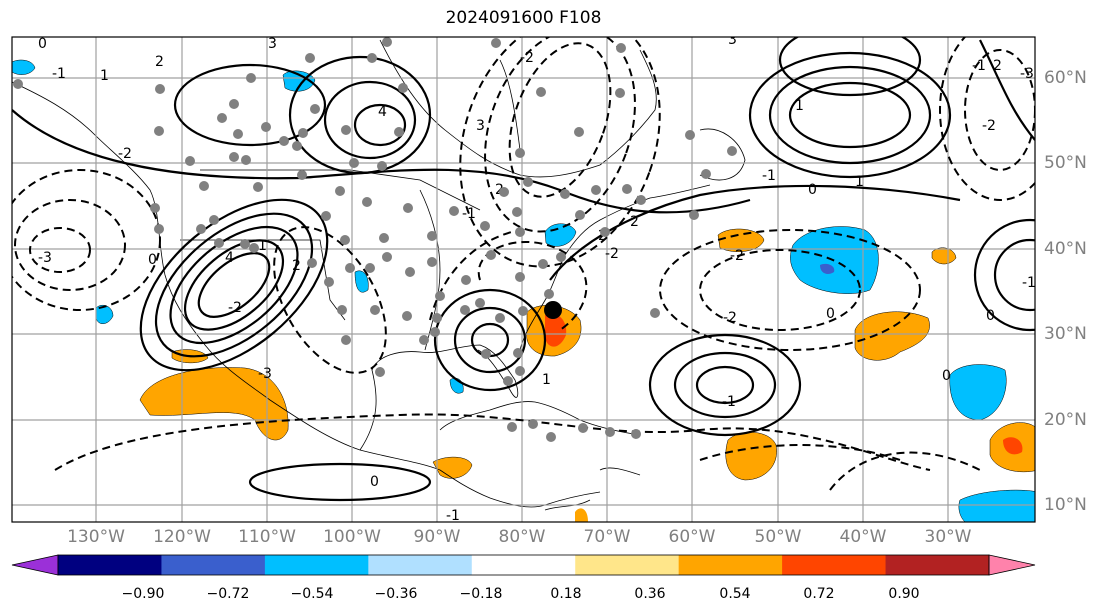 This screenshot has width=1105, height=615. Describe the element at coordinates (735, 594) in the screenshot. I see `colorbar-label: 0.54` at that location.